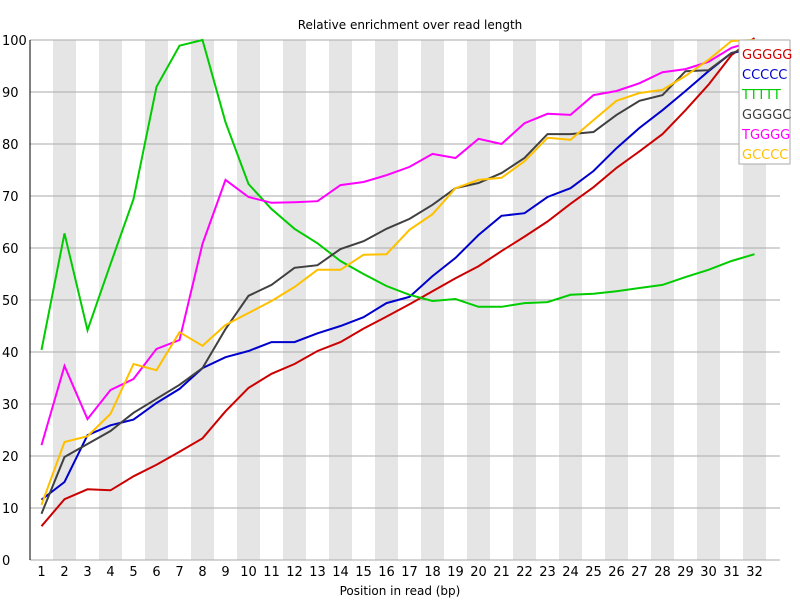 This screenshot has height=600, width=800. Describe the element at coordinates (133, 572) in the screenshot. I see `x-tick-label: 5` at that location.